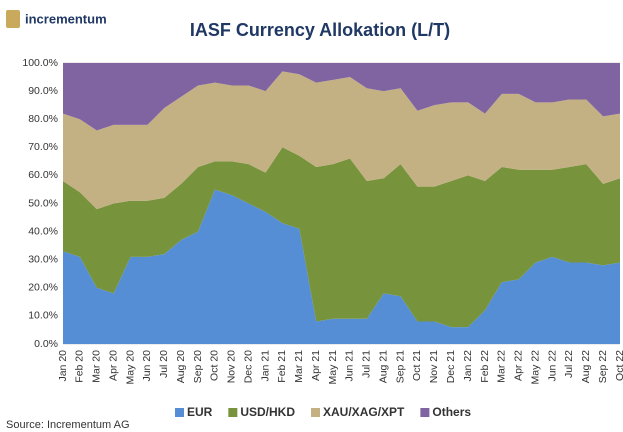 The height and width of the screenshot is (432, 623). What do you see at coordinates (282, 366) in the screenshot?
I see `x-tick-label: Feb 21` at bounding box center [282, 366].